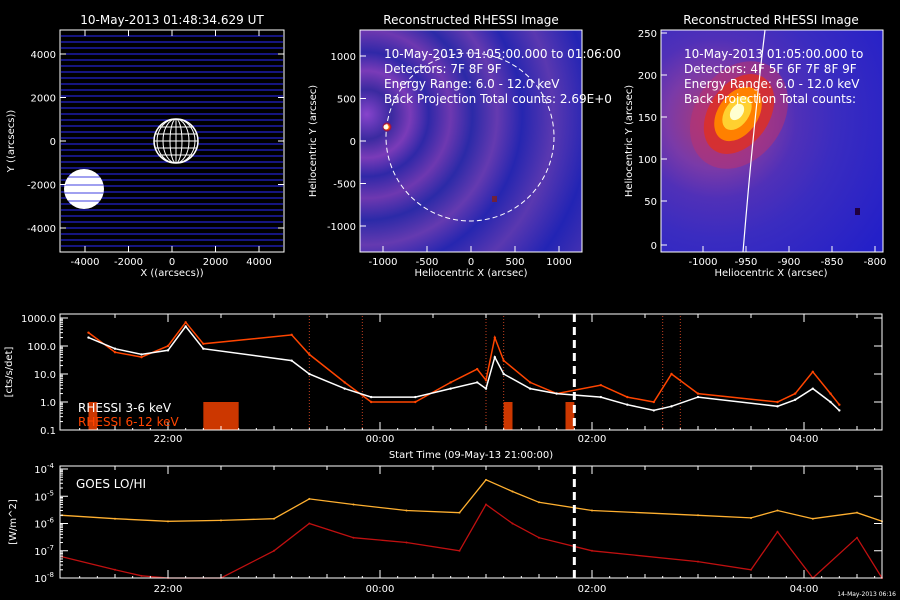  What do you see at coordinates (45, 375) in the screenshot?
I see `panel4-ytick: 10.0` at bounding box center [45, 375].